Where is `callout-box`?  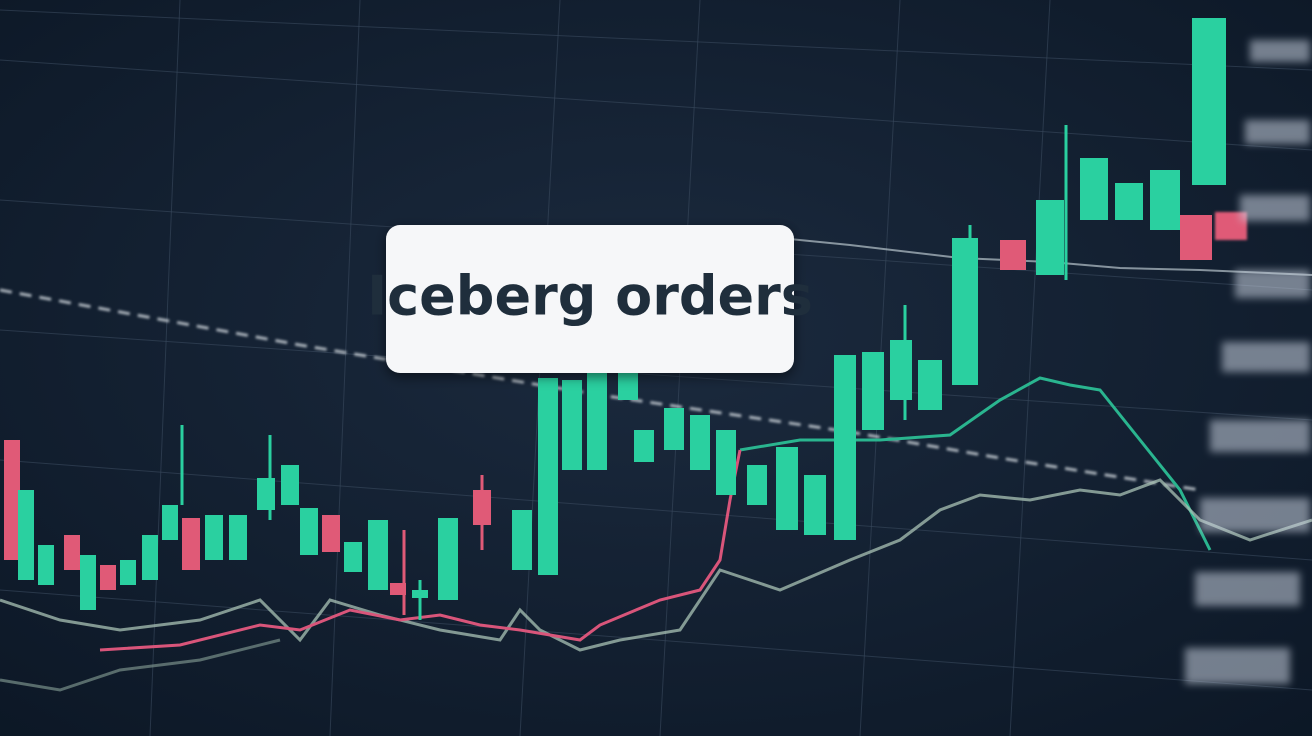 callout-box is located at coordinates (590, 299).